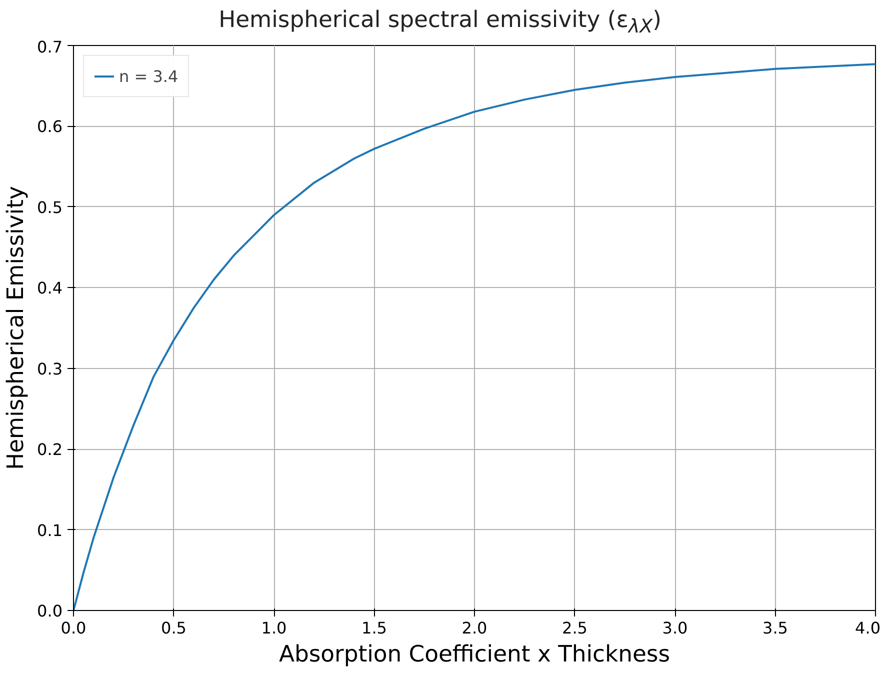  What do you see at coordinates (73, 628) in the screenshot?
I see `x-tick-label: 0.0` at bounding box center [73, 628].